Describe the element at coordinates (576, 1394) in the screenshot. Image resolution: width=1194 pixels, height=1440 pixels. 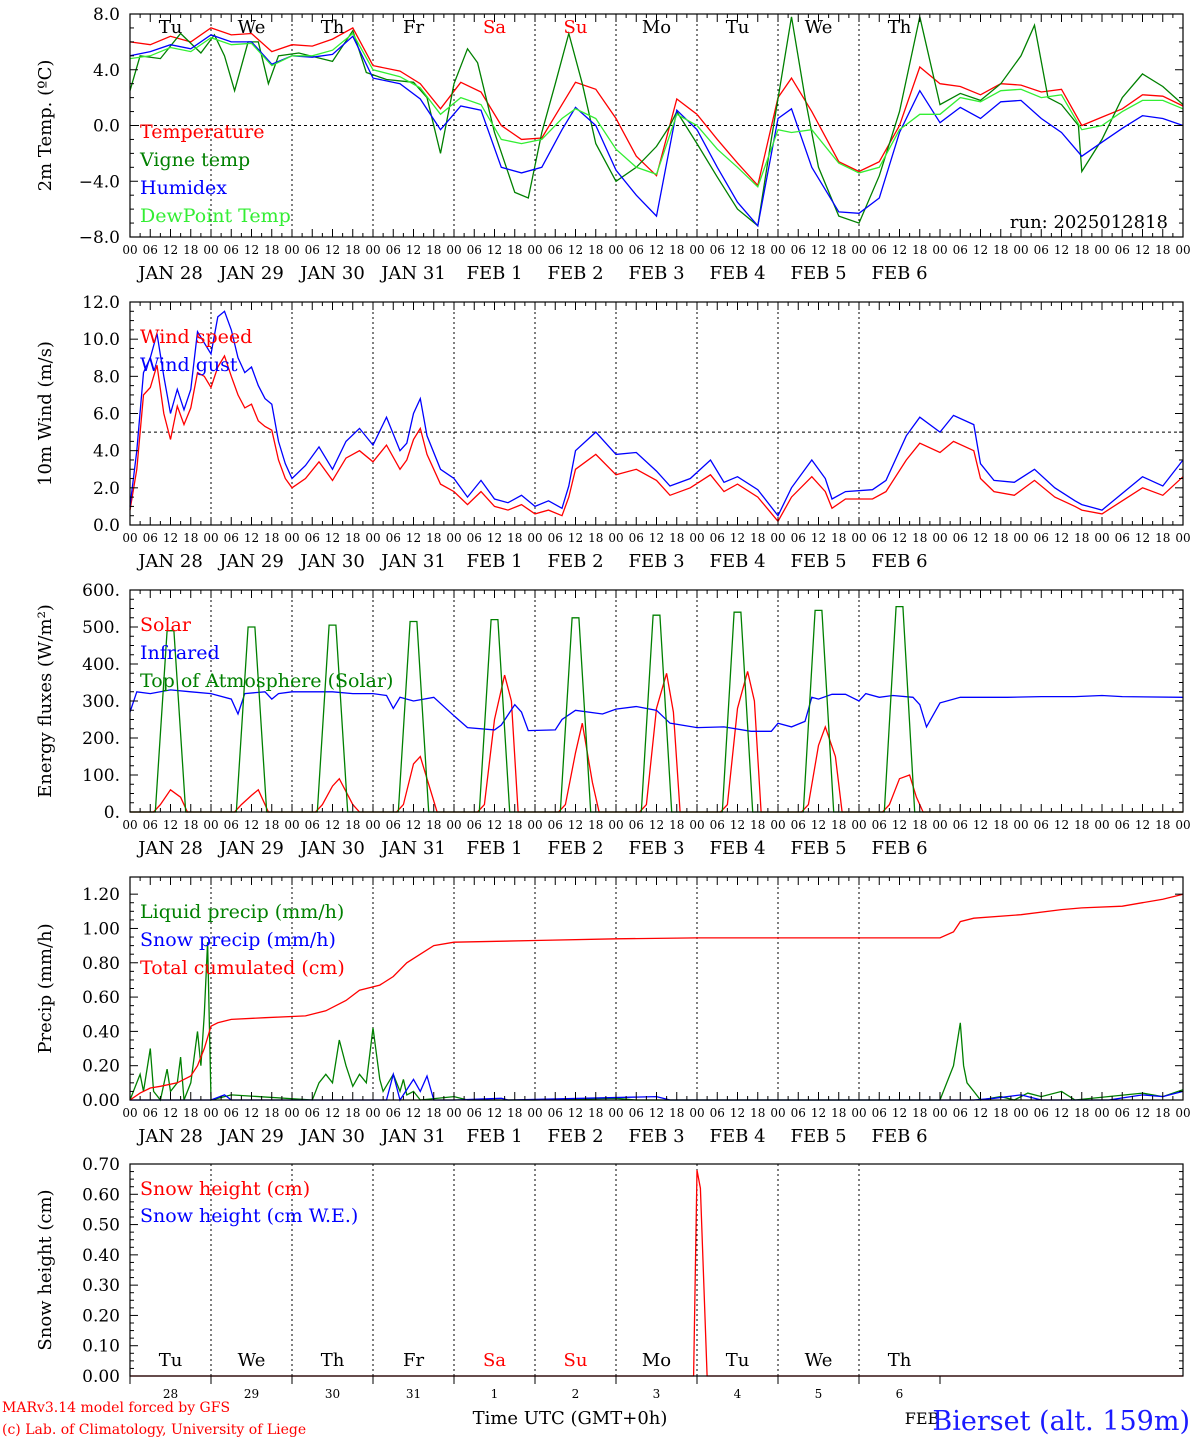
I see `x-day-number: 2` at that location.